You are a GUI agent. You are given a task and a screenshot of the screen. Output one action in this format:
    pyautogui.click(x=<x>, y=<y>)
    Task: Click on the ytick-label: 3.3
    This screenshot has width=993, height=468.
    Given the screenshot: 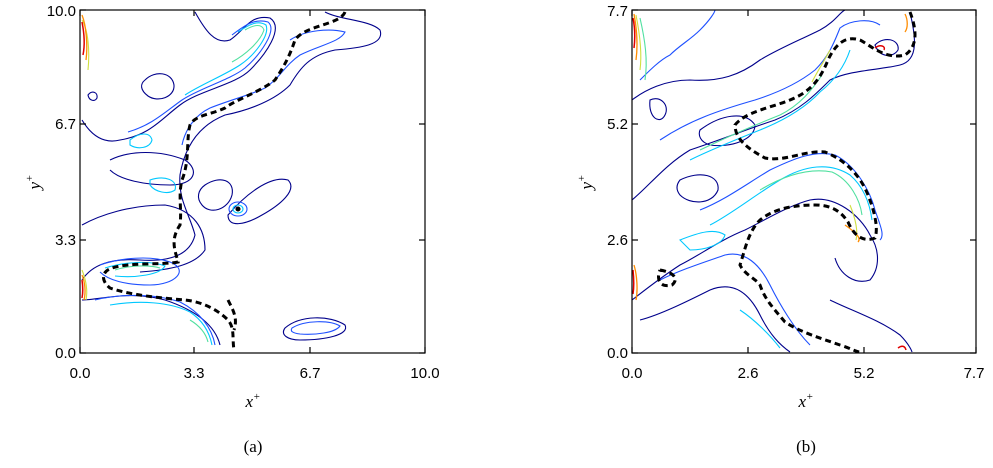 What is the action you would take?
    pyautogui.click(x=65, y=240)
    